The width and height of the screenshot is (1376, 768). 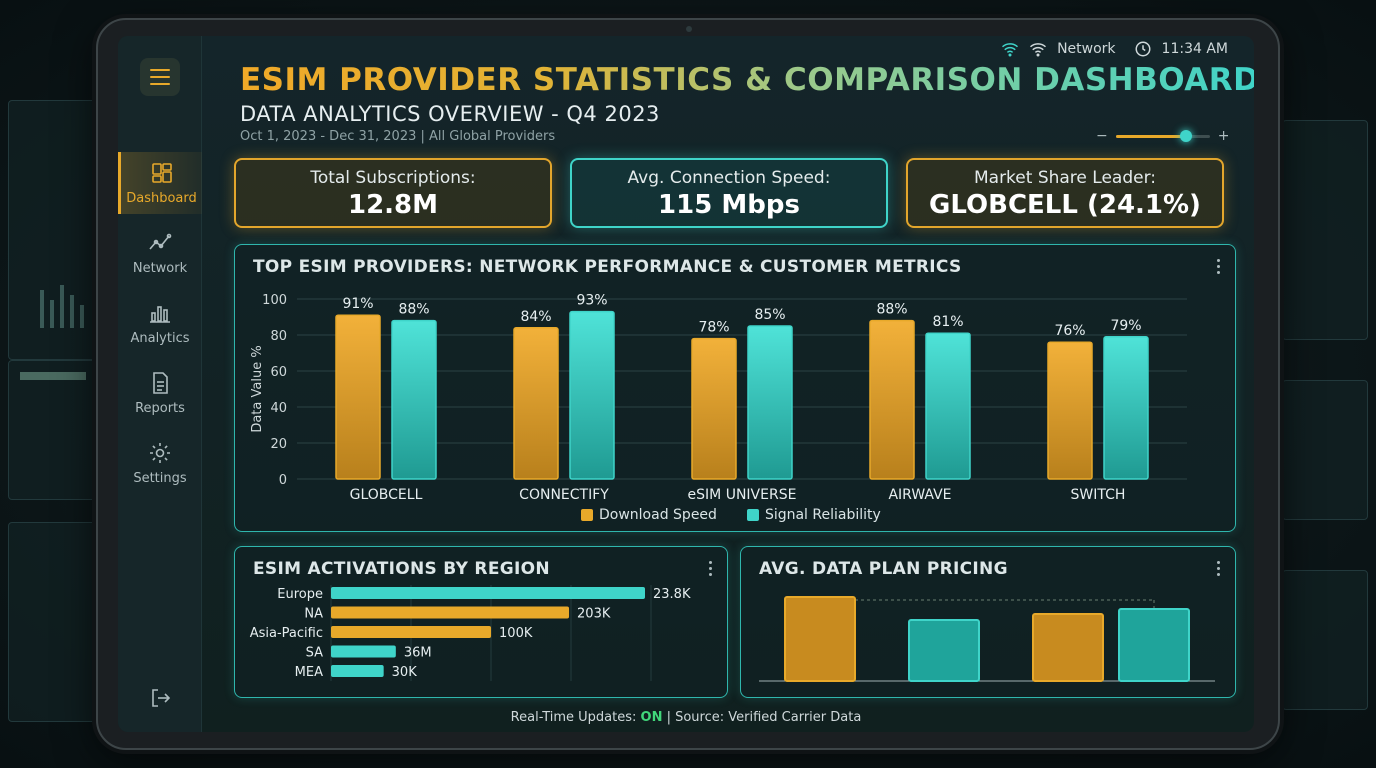 I want to click on sidebar-item-label: Settings, so click(x=160, y=478).